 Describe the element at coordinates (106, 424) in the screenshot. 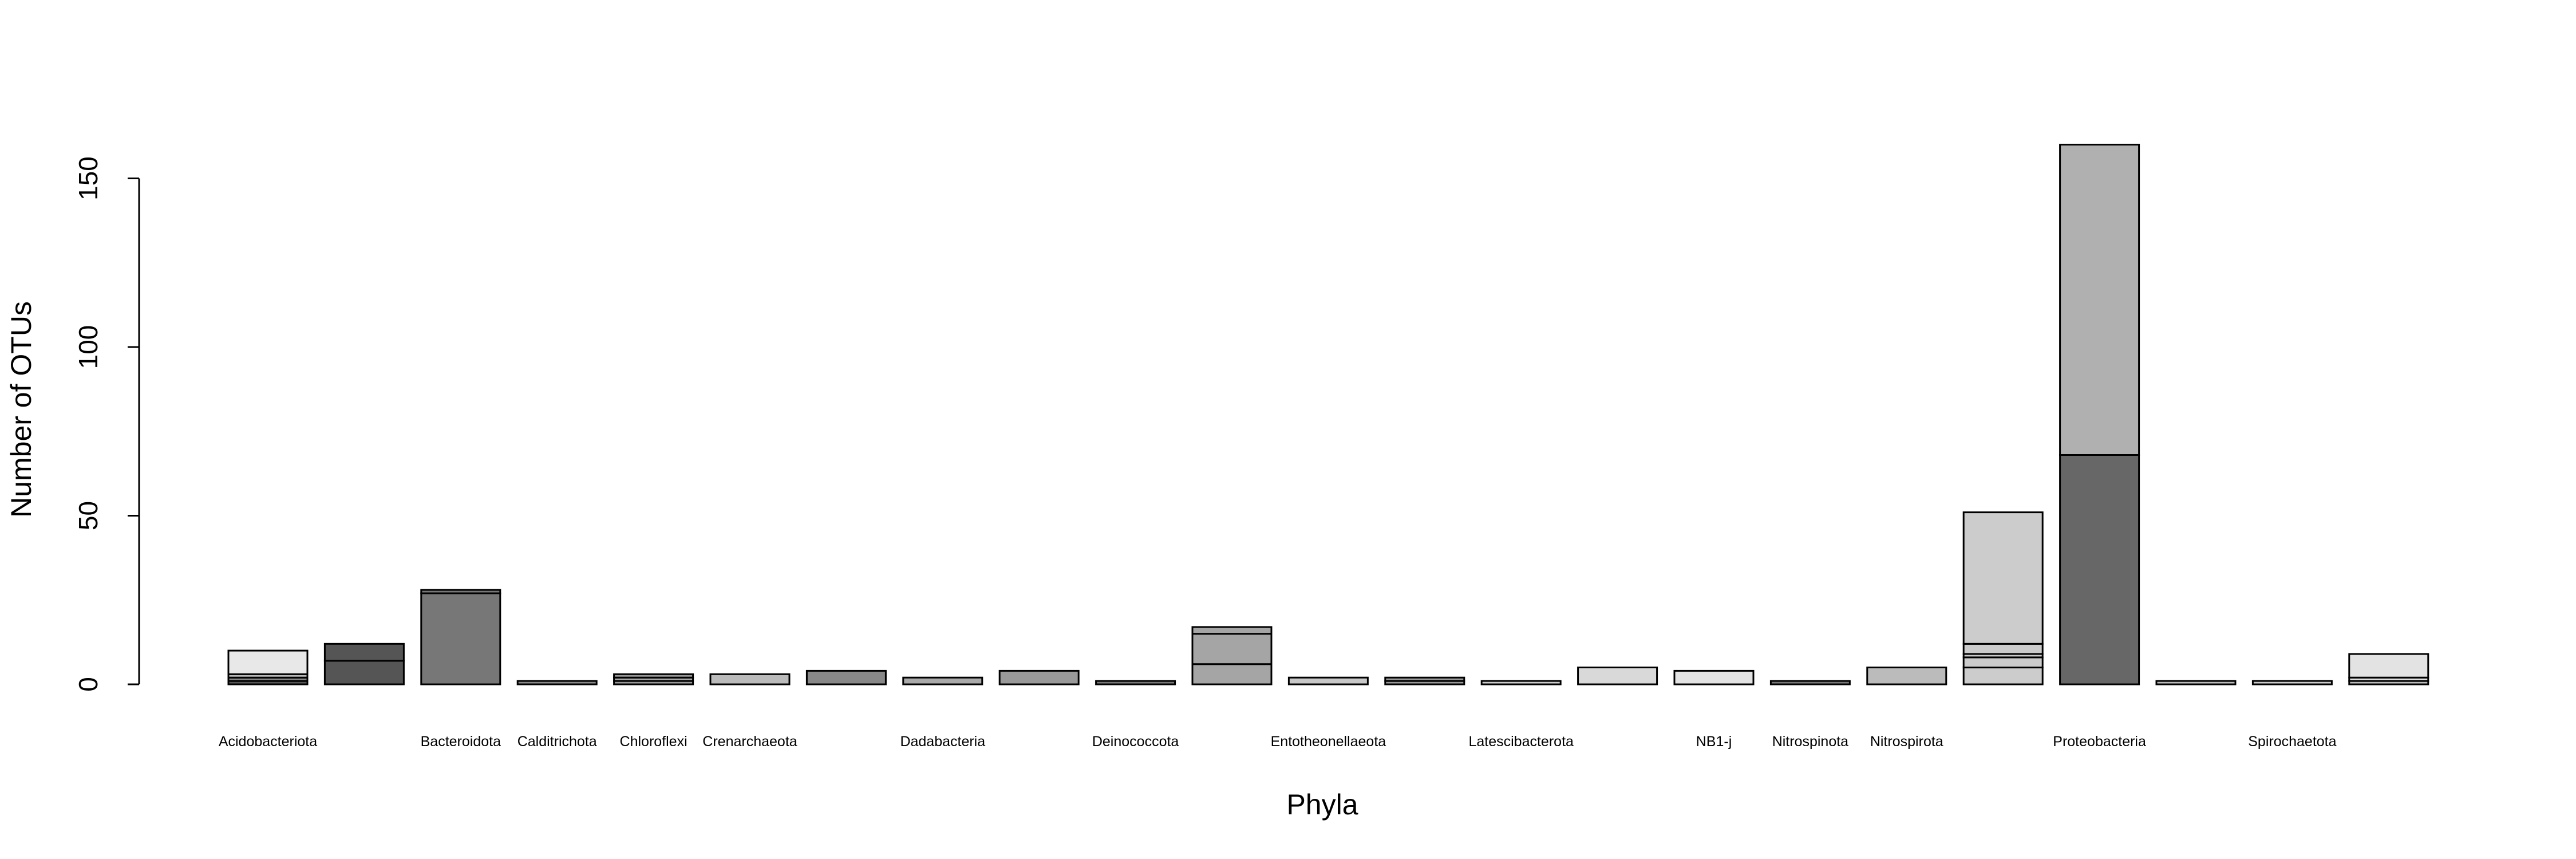

I see `y-axis: 0 50 100 150` at that location.